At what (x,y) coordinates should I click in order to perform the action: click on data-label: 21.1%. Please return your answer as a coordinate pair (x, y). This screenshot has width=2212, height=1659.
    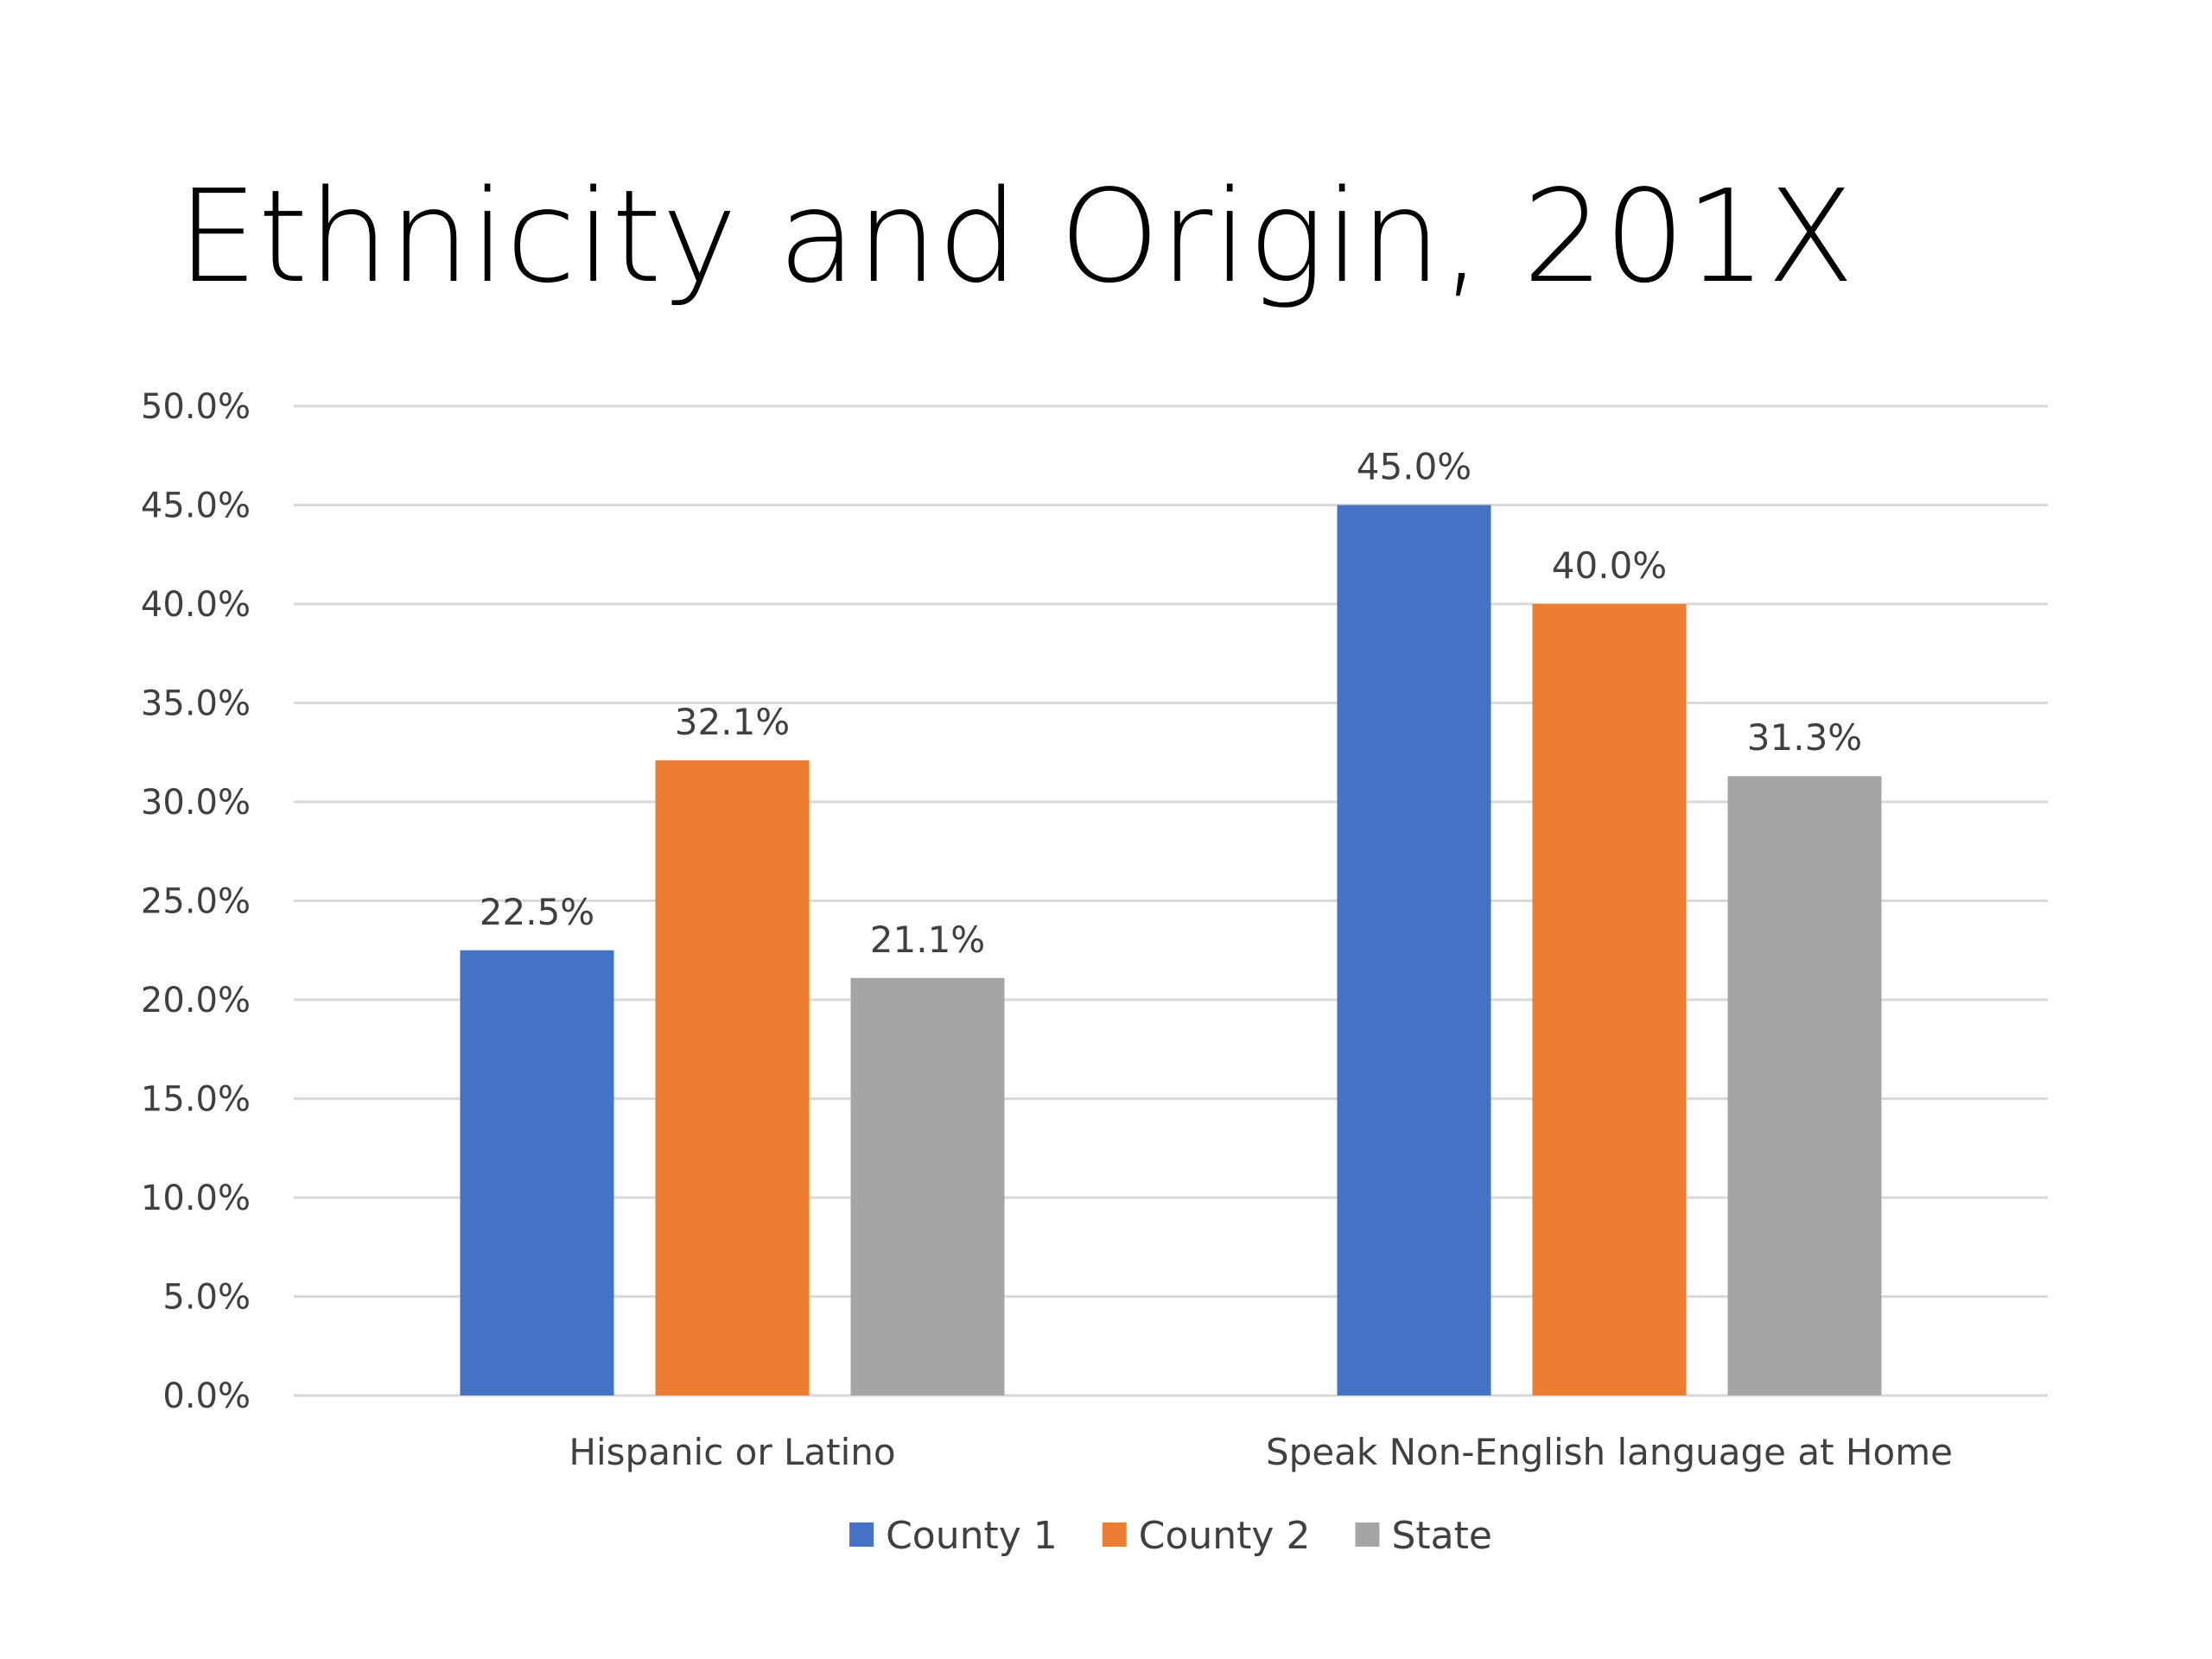
    Looking at the image, I should click on (928, 940).